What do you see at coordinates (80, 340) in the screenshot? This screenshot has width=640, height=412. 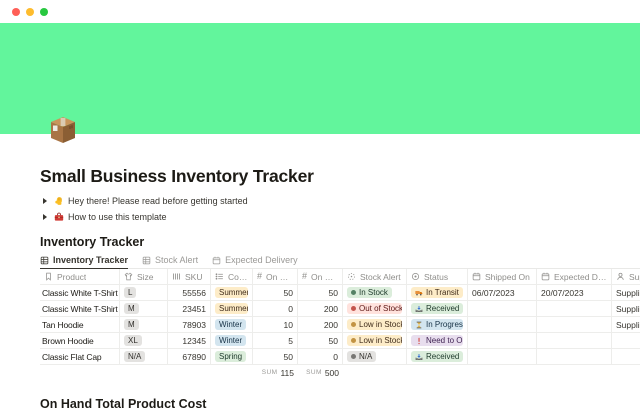 I see `cell-product: Brown Hoodie` at bounding box center [80, 340].